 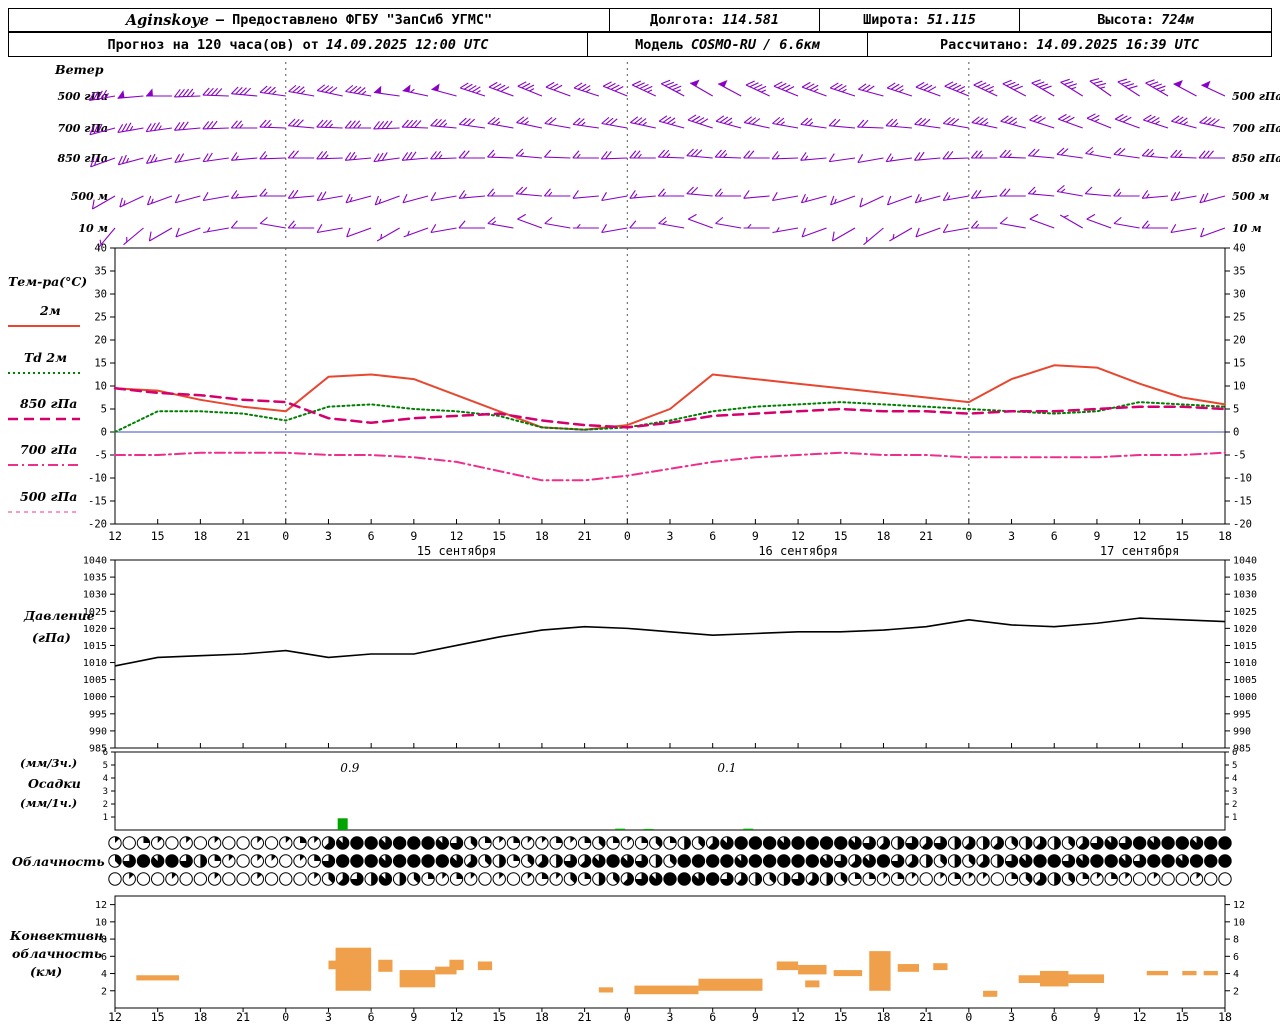 I want to click on altitude-value: 724м, so click(x=1177, y=20).